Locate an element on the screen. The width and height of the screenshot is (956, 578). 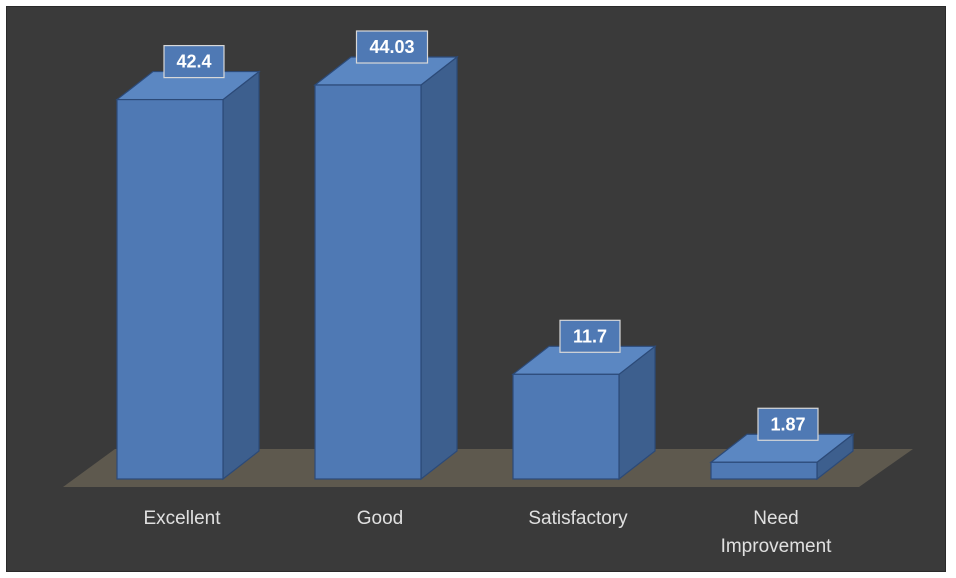
data-label-text: 42.4 is located at coordinates (193, 62).